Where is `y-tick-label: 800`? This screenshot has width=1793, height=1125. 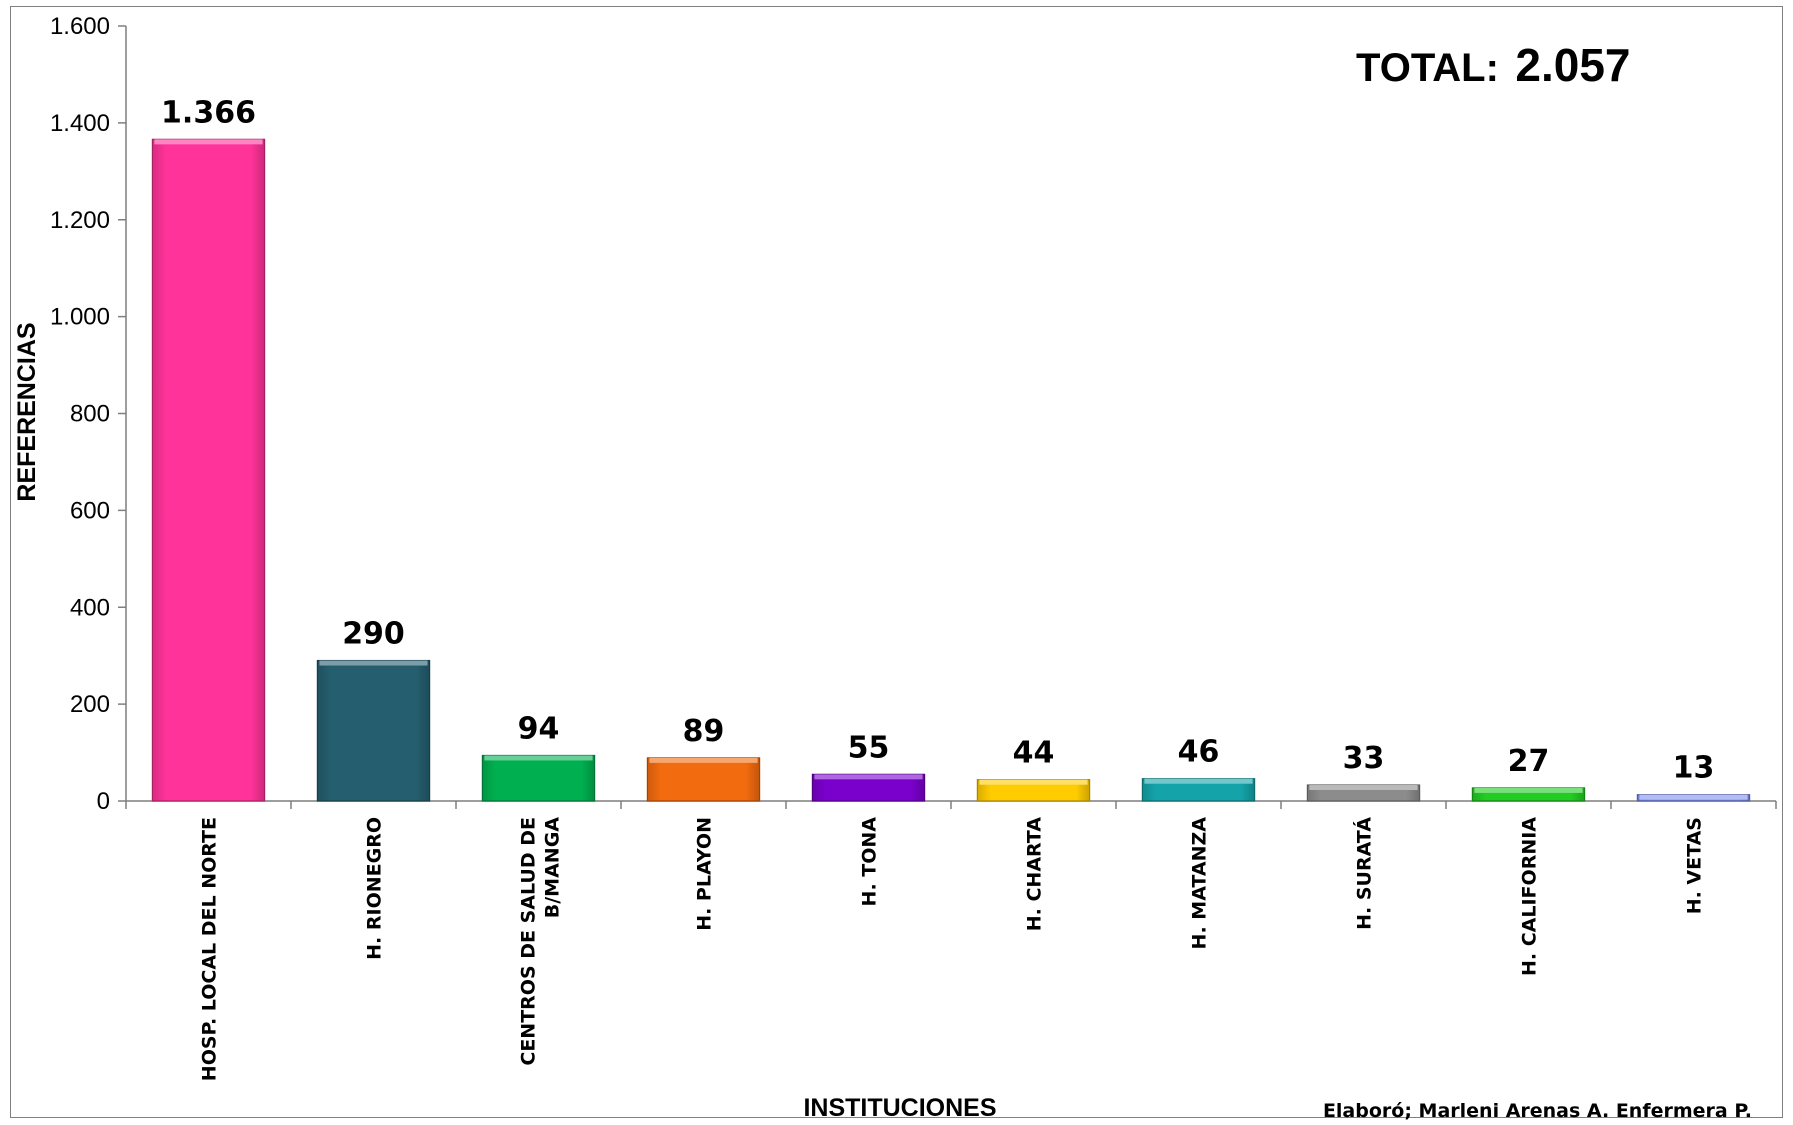 y-tick-label: 800 is located at coordinates (90, 414).